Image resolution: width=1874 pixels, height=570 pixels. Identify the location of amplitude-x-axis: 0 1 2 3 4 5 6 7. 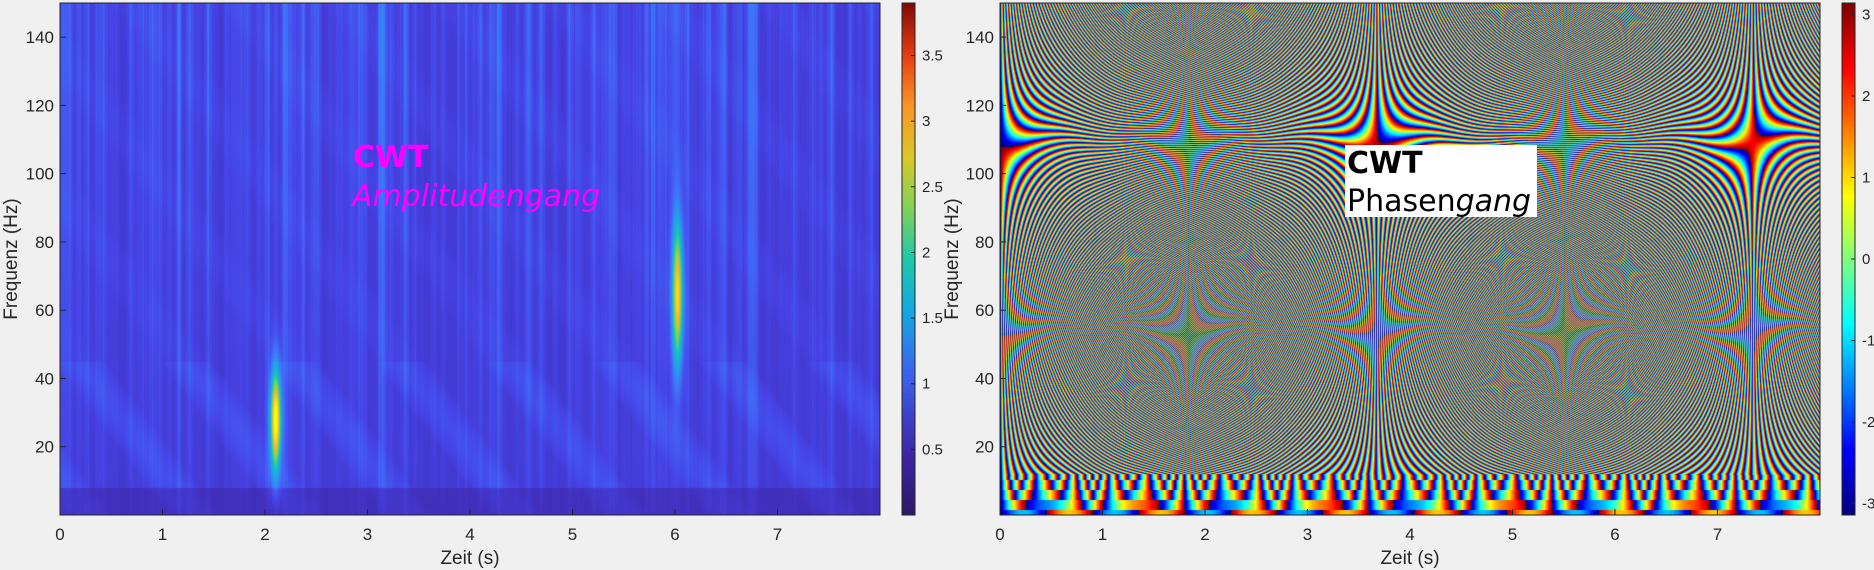
(418, 526).